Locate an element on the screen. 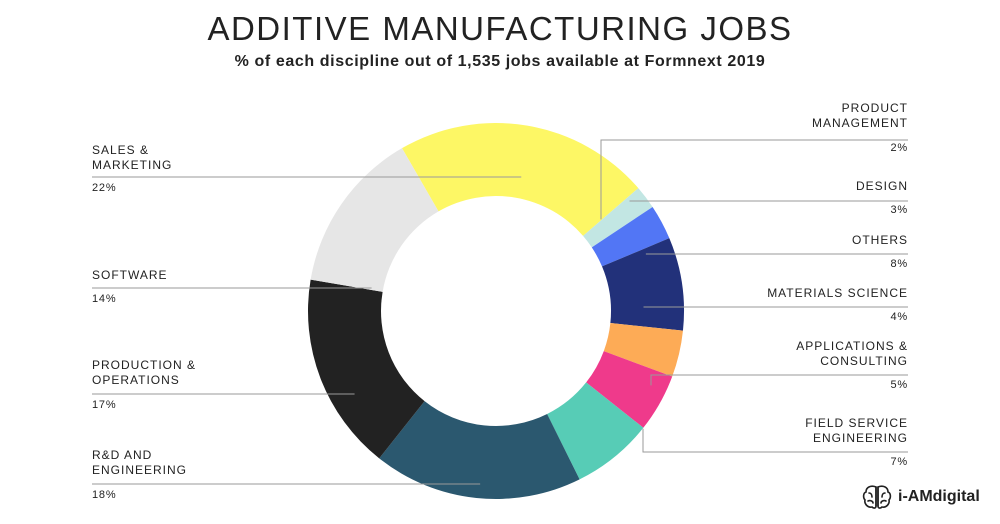 Image resolution: width=1000 pixels, height=524 pixels. label-software: SOFTWARE is located at coordinates (130, 275).